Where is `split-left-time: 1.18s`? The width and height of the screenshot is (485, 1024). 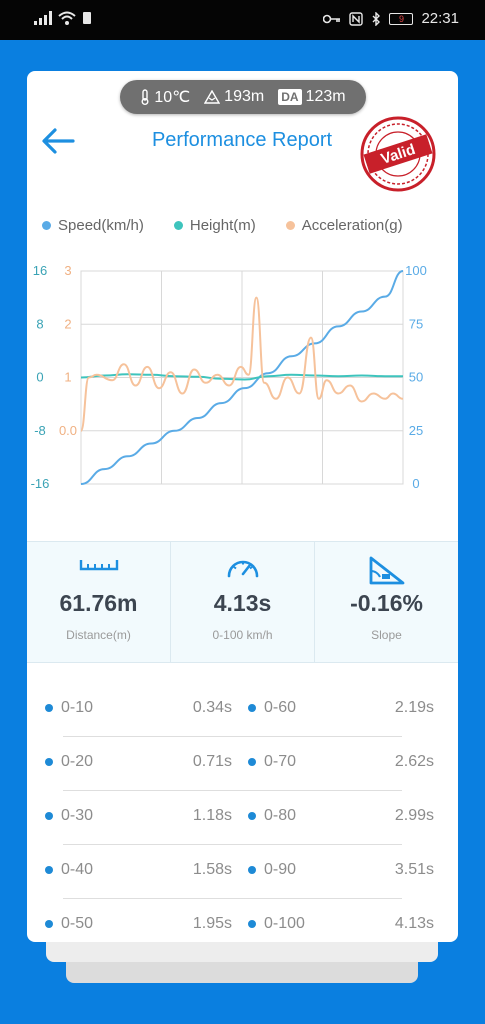
split-left-time: 1.18s is located at coordinates (212, 815).